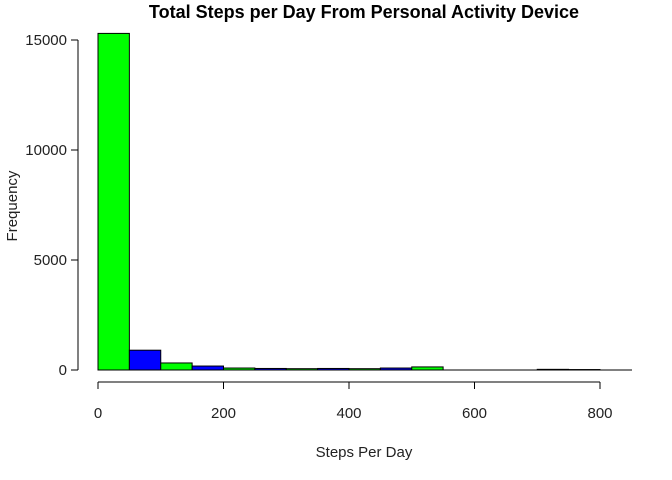 The width and height of the screenshot is (672, 480). What do you see at coordinates (599, 413) in the screenshot?
I see `x-tick-label-4: 800` at bounding box center [599, 413].